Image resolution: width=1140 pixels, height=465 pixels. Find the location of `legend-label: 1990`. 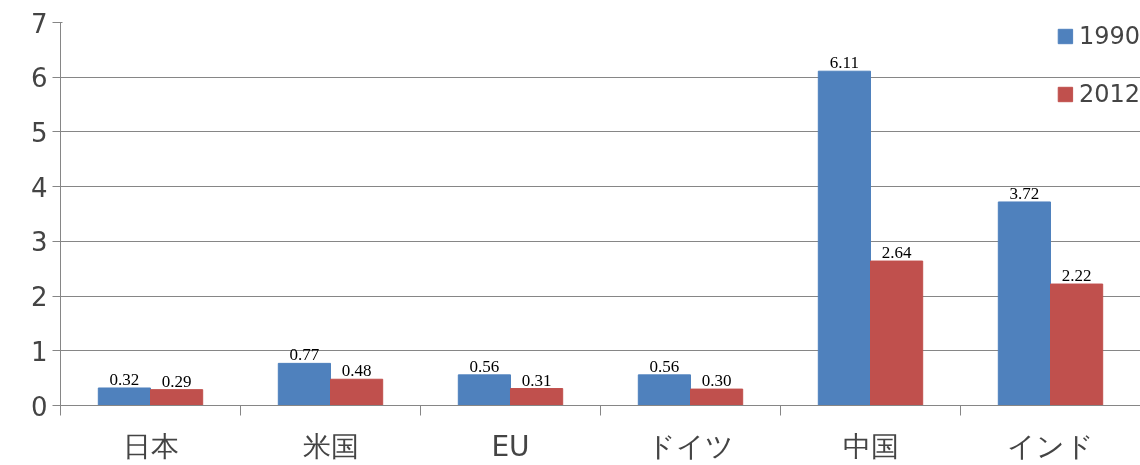

legend-label: 1990 is located at coordinates (1109, 36).